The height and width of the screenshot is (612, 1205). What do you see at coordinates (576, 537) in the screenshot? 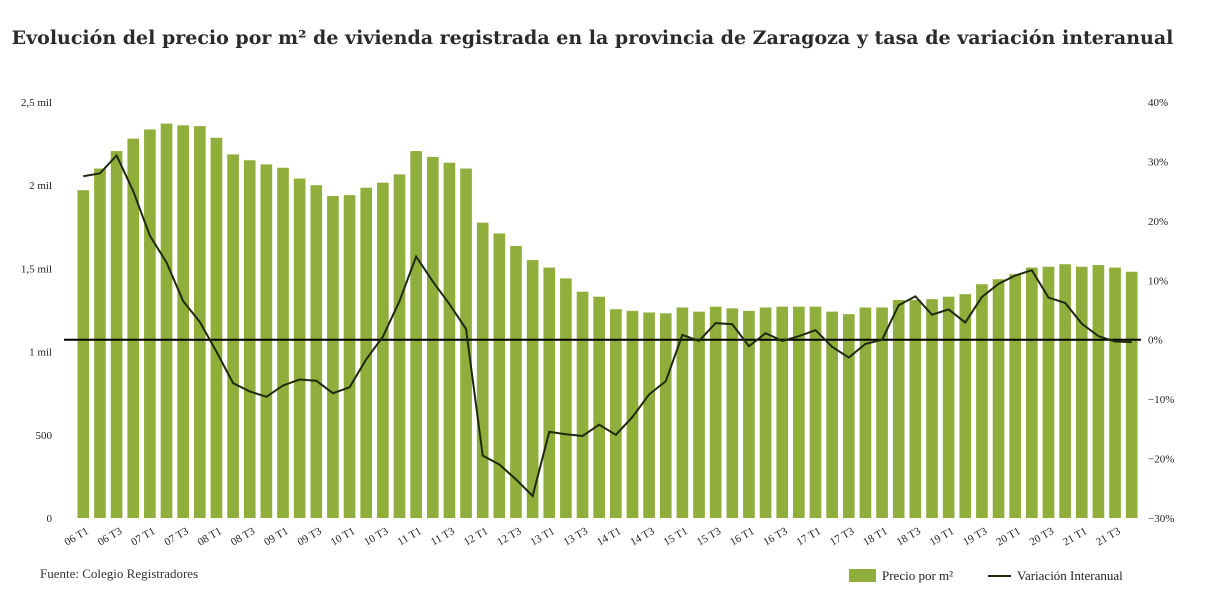
I see `x-tick-label: 13 T3` at bounding box center [576, 537].